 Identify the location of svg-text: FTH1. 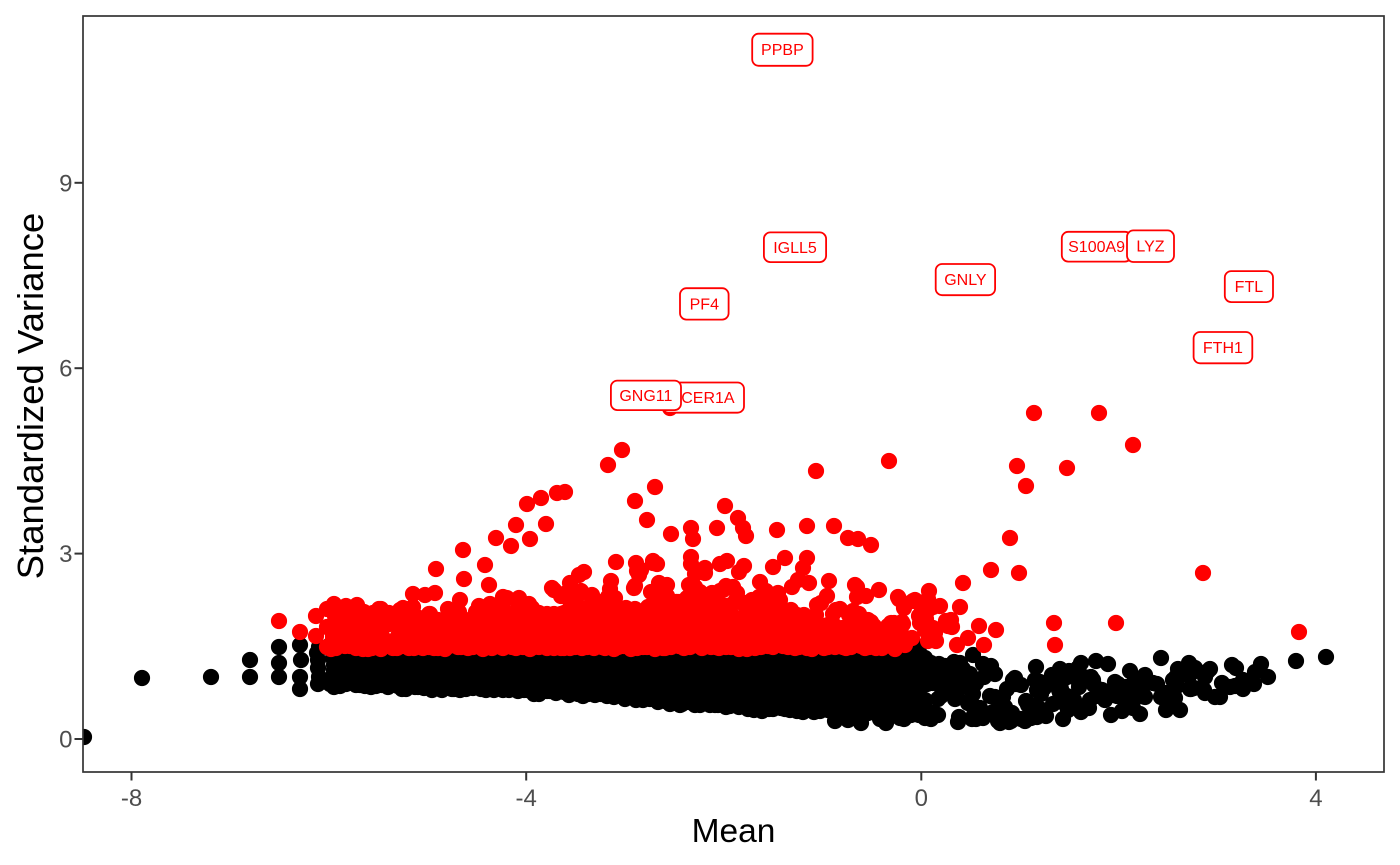
(1223, 348).